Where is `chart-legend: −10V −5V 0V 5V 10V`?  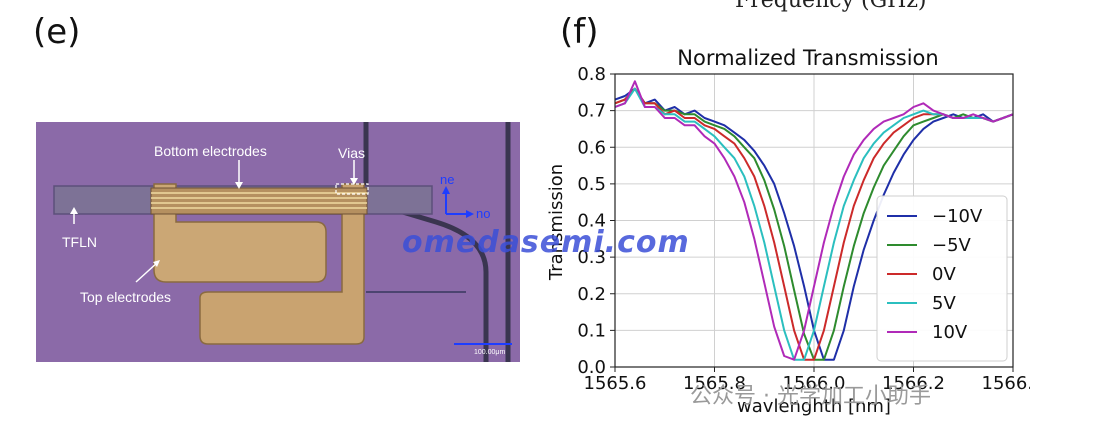 chart-legend: −10V −5V 0V 5V 10V is located at coordinates (942, 278).